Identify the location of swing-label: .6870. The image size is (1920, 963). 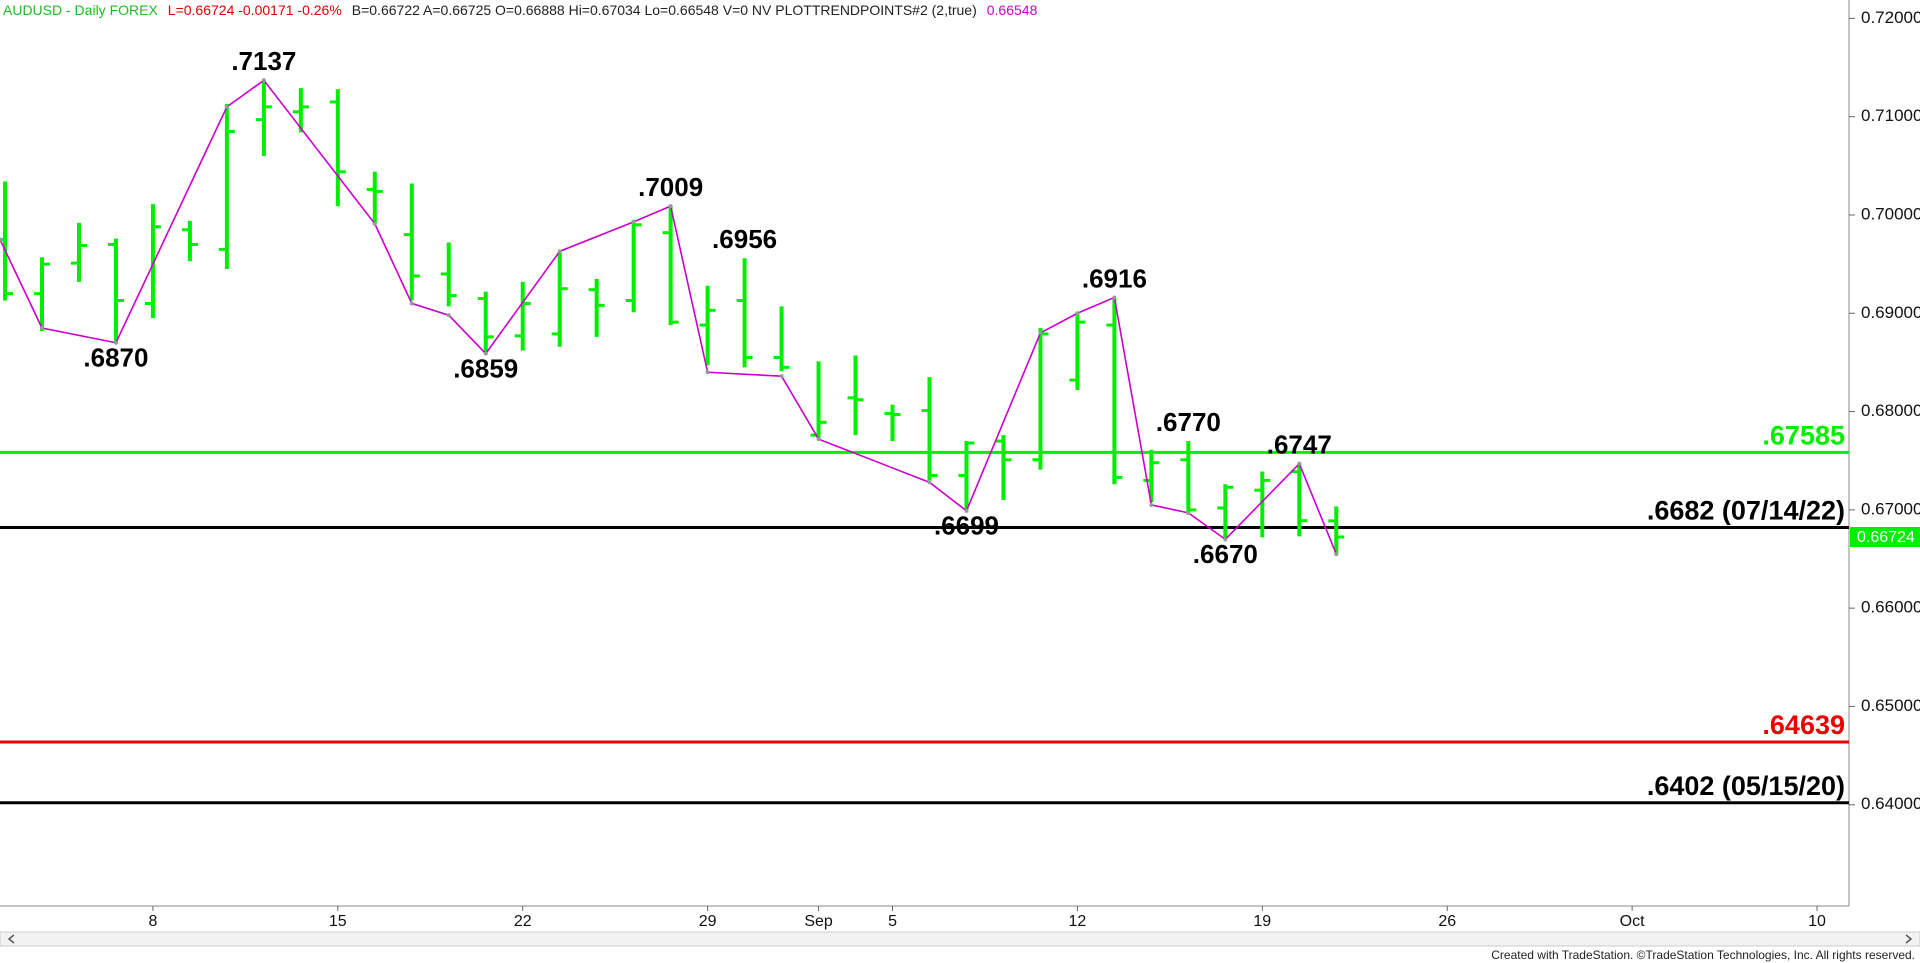
(115, 358).